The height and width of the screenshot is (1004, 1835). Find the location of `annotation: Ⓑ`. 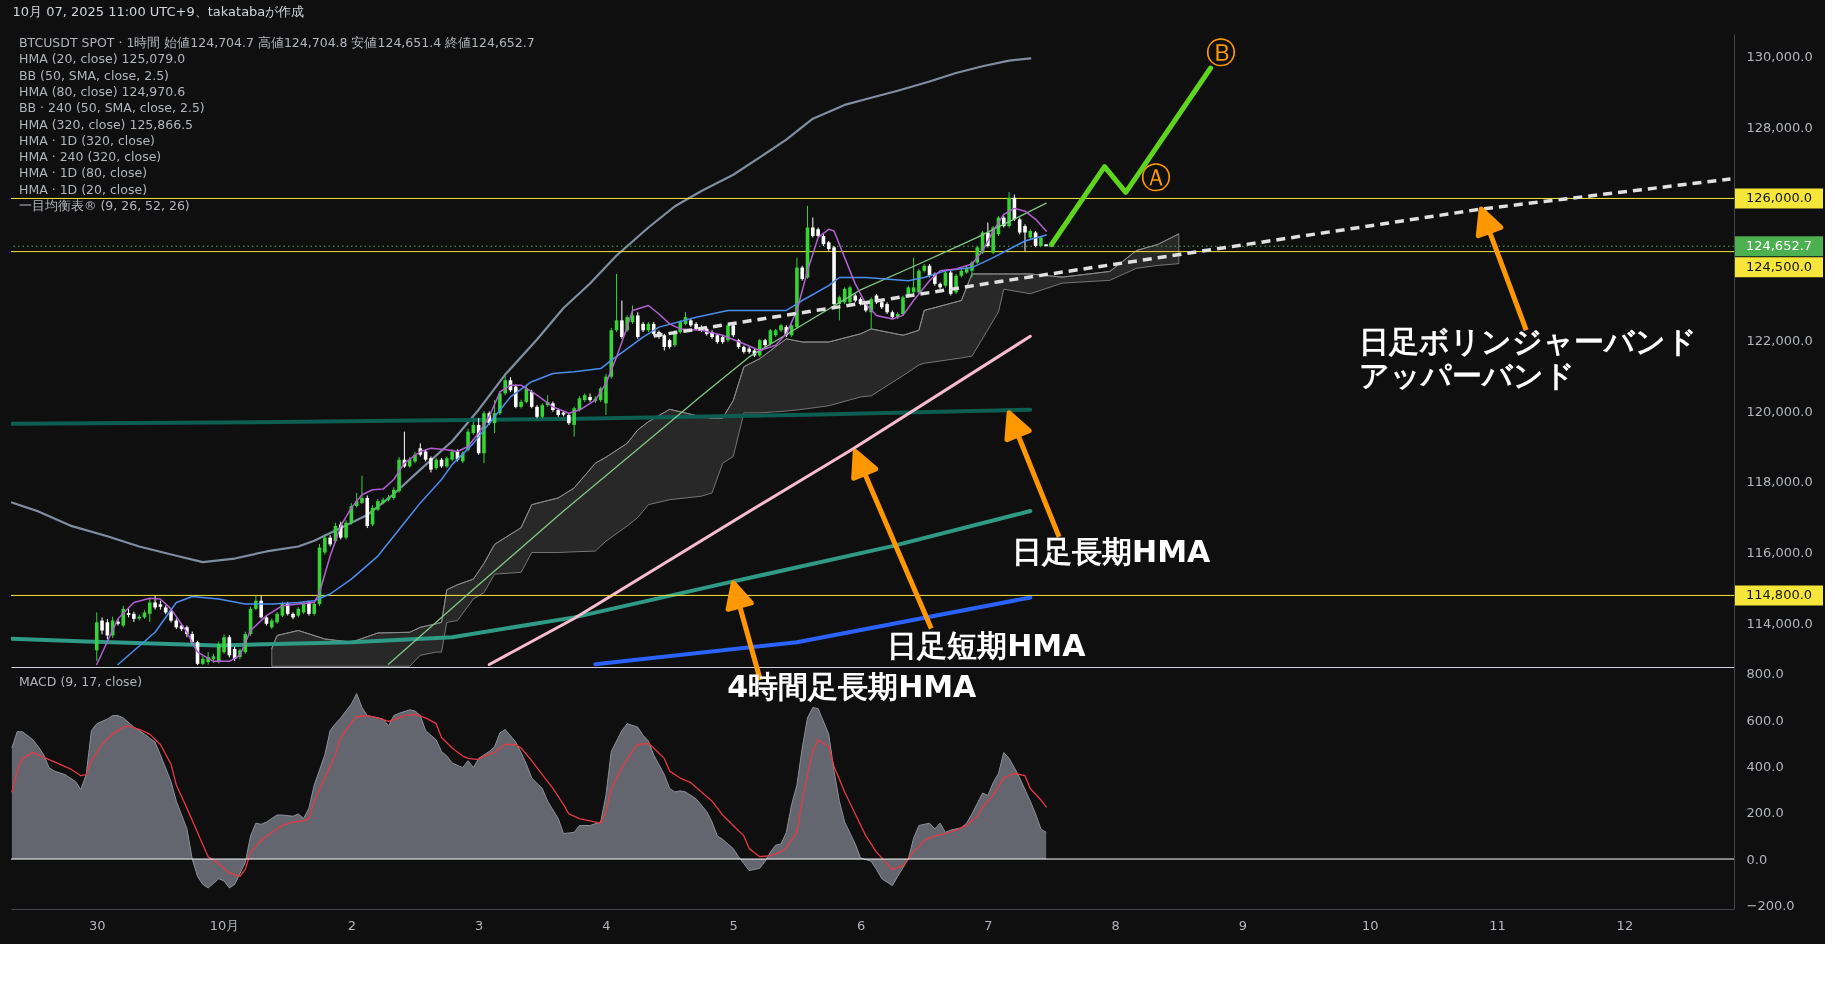

annotation: Ⓑ is located at coordinates (1220, 53).